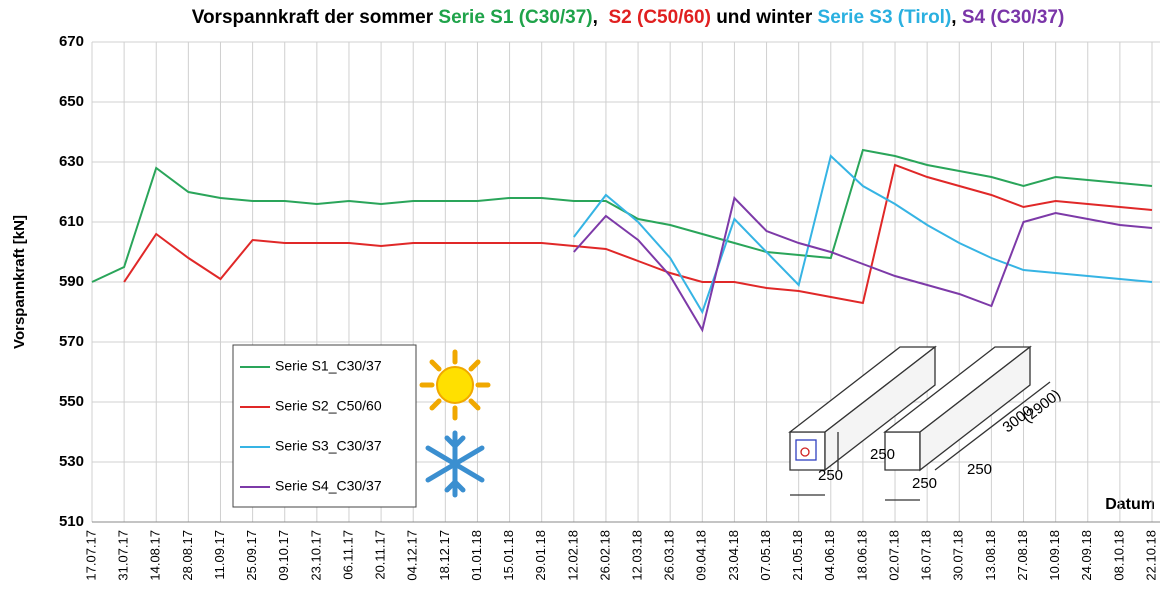 The width and height of the screenshot is (1163, 610). I want to click on x-tick-label: 16.07.18, so click(926, 555).